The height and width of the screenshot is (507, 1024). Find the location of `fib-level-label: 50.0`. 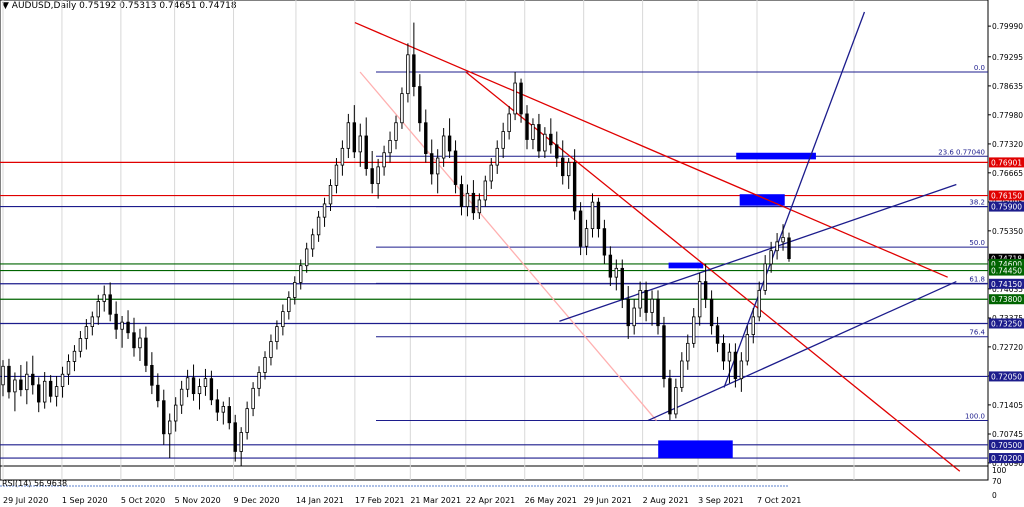

fib-level-label: 50.0 is located at coordinates (977, 243).